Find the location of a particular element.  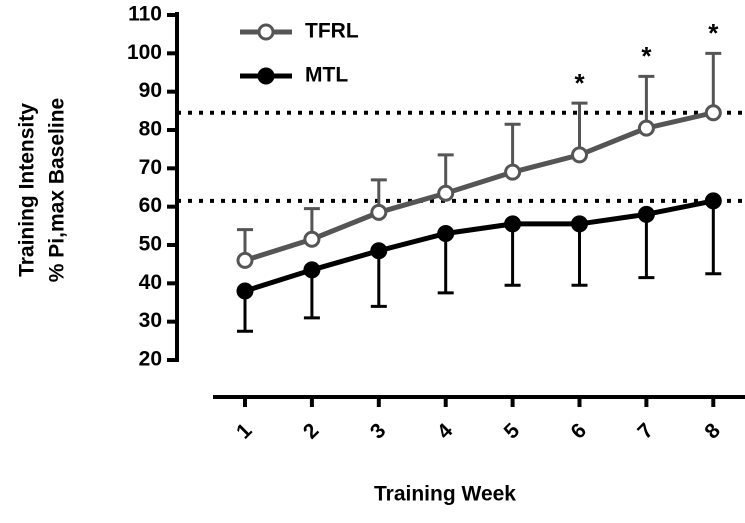

y-tick-label: 100 is located at coordinates (144, 52).